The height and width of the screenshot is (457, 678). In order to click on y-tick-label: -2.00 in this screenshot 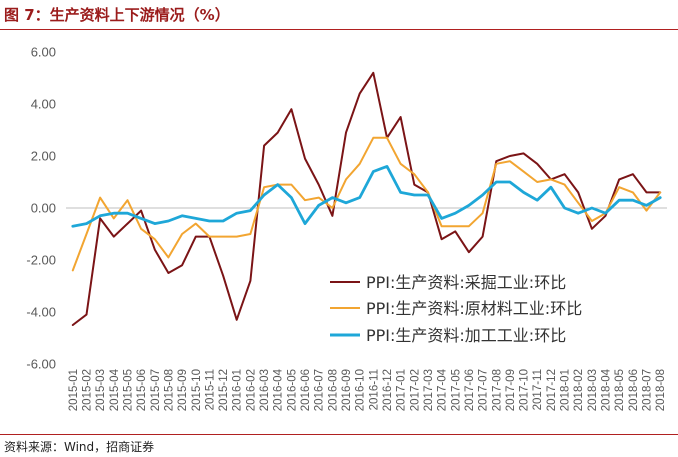, I will do `click(41, 260)`.